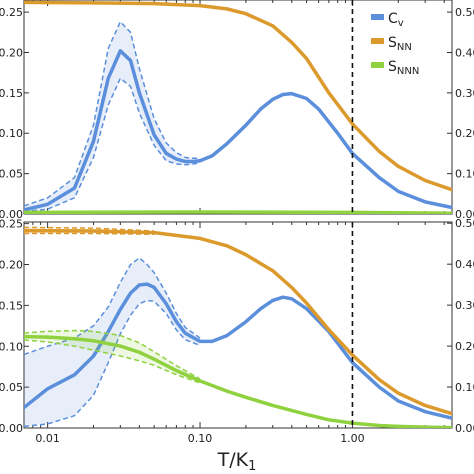 The height and width of the screenshot is (474, 474). What do you see at coordinates (352, 438) in the screenshot?
I see `x-tick-label: 1.00` at bounding box center [352, 438].